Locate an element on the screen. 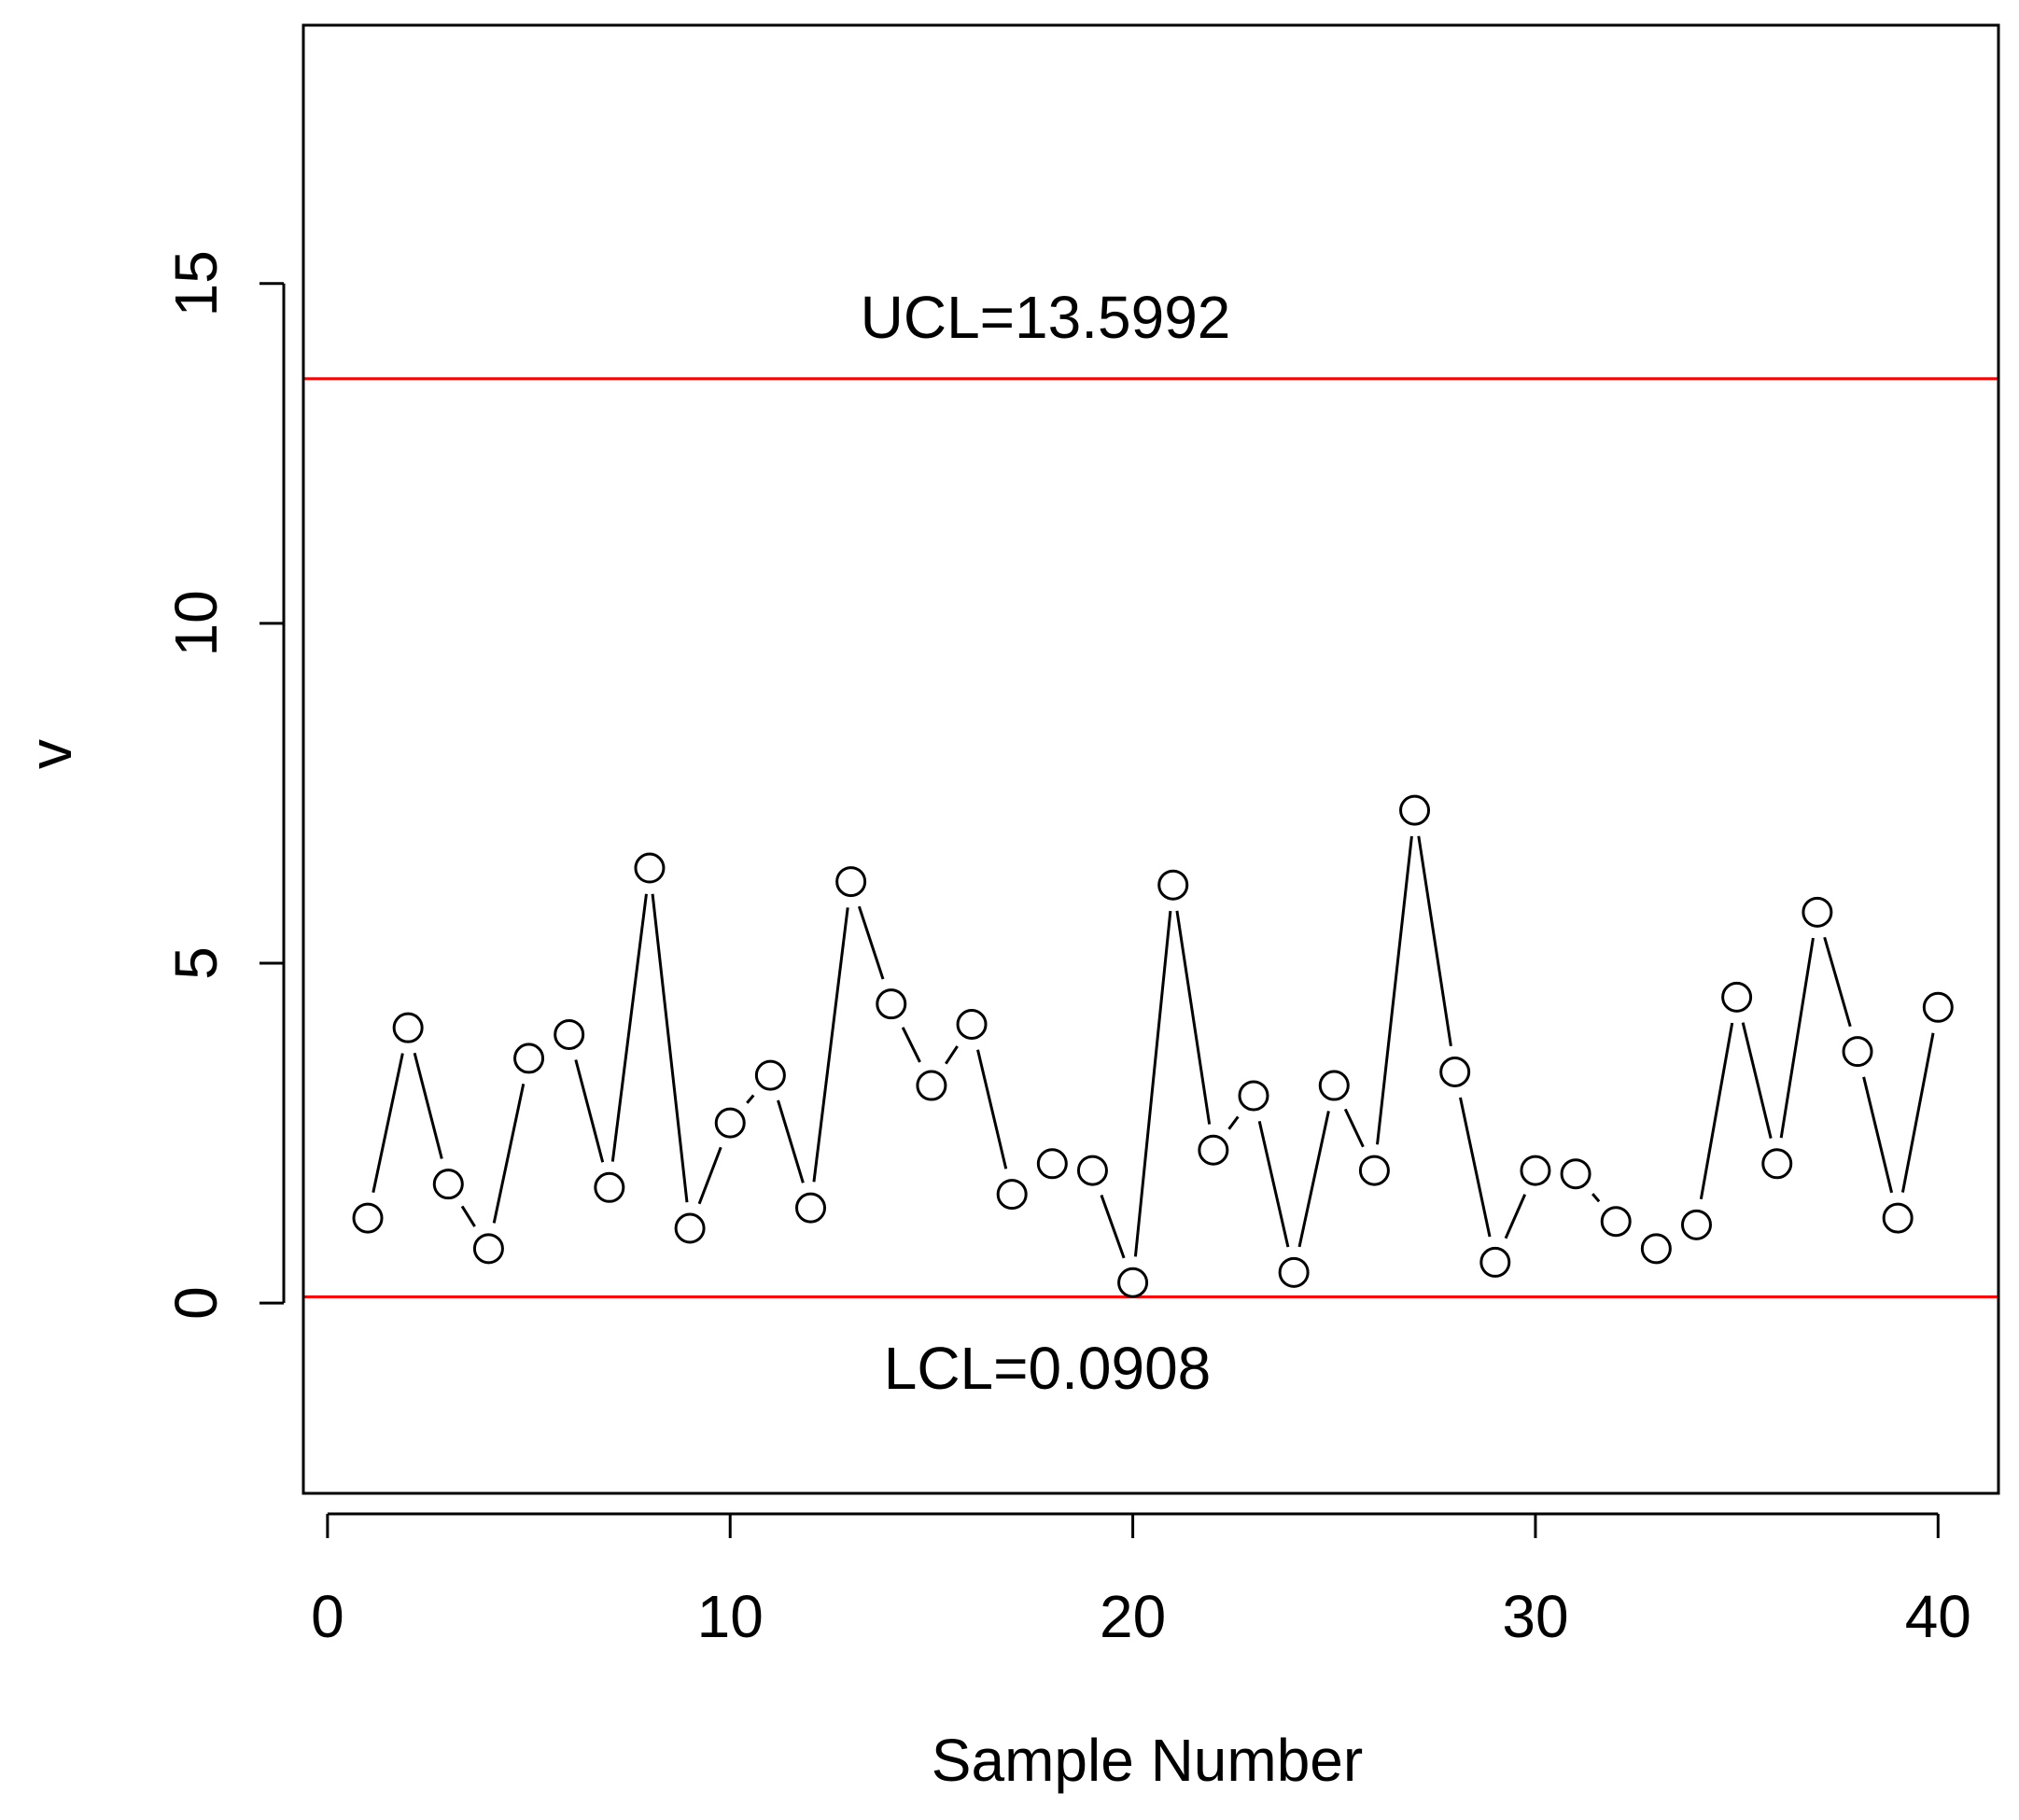  y-tick-label: 5 is located at coordinates (196, 963).